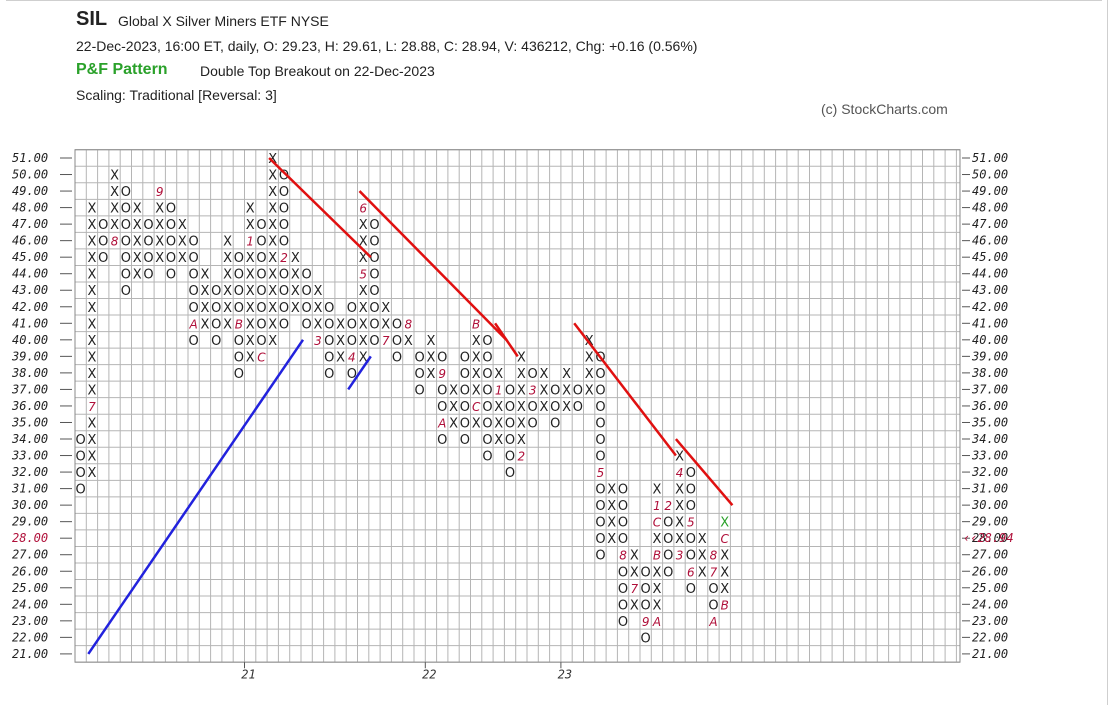 The image size is (1108, 705). Describe the element at coordinates (990, 340) in the screenshot. I see `y-tick-label-right: 40.00` at that location.